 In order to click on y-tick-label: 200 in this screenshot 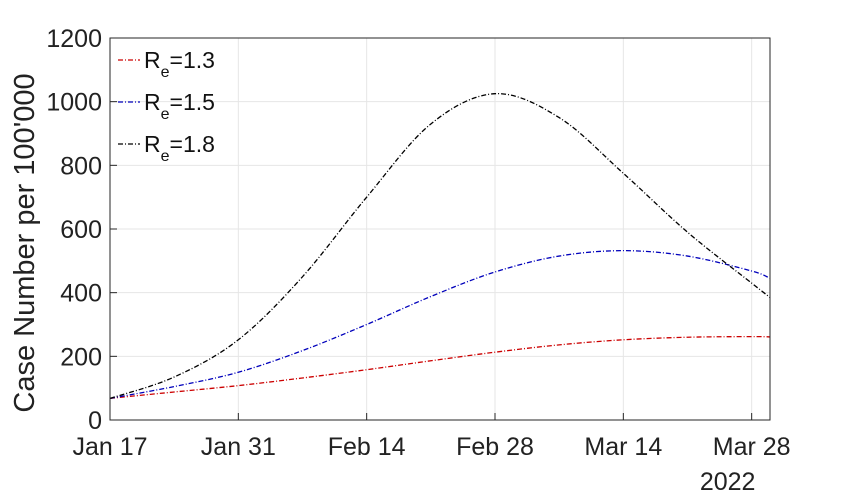, I will do `click(81, 357)`.